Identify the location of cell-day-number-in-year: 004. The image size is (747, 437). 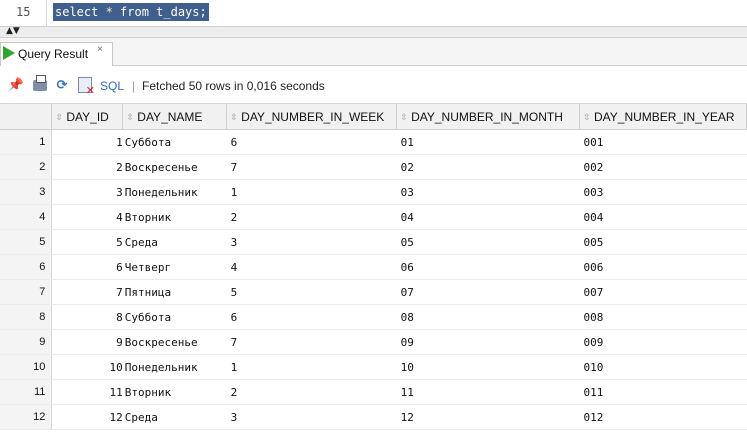
(663, 217).